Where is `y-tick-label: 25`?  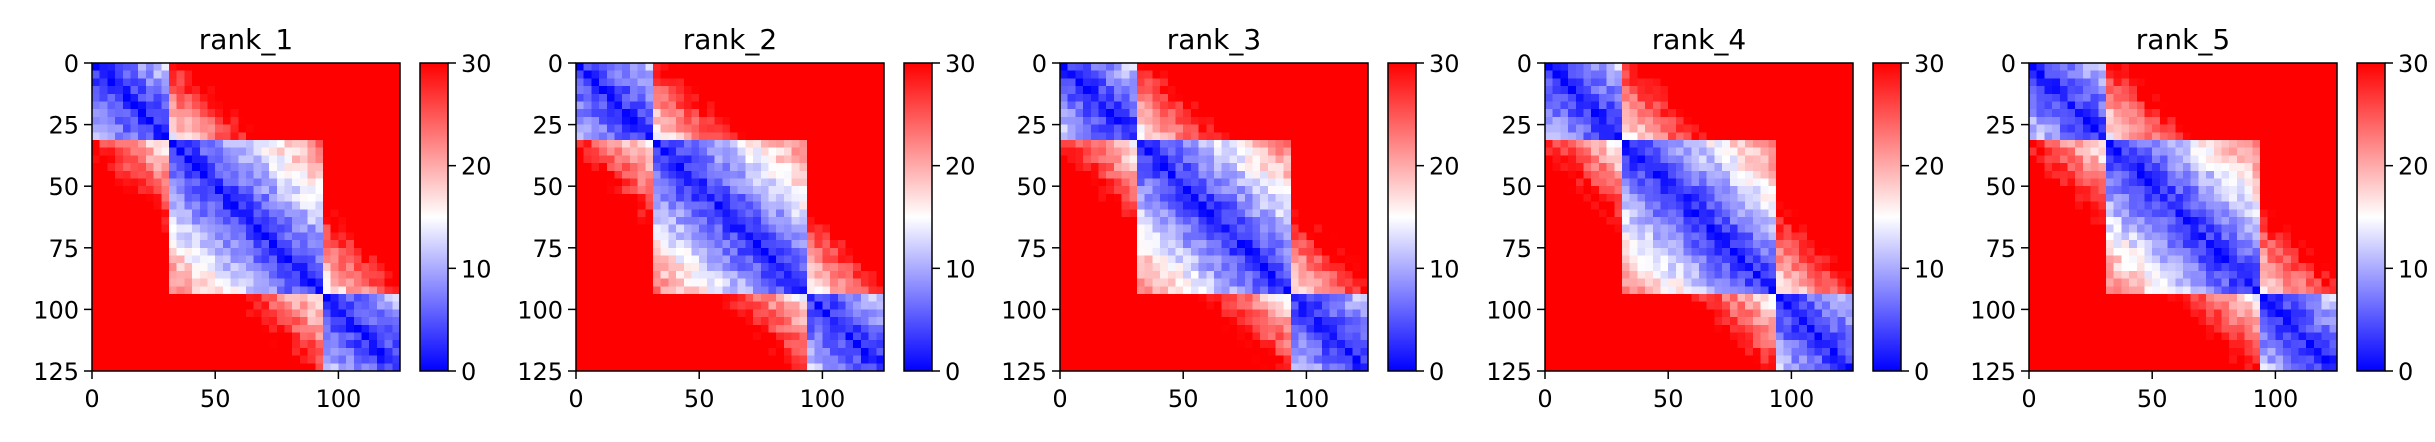
y-tick-label: 25 is located at coordinates (1031, 126).